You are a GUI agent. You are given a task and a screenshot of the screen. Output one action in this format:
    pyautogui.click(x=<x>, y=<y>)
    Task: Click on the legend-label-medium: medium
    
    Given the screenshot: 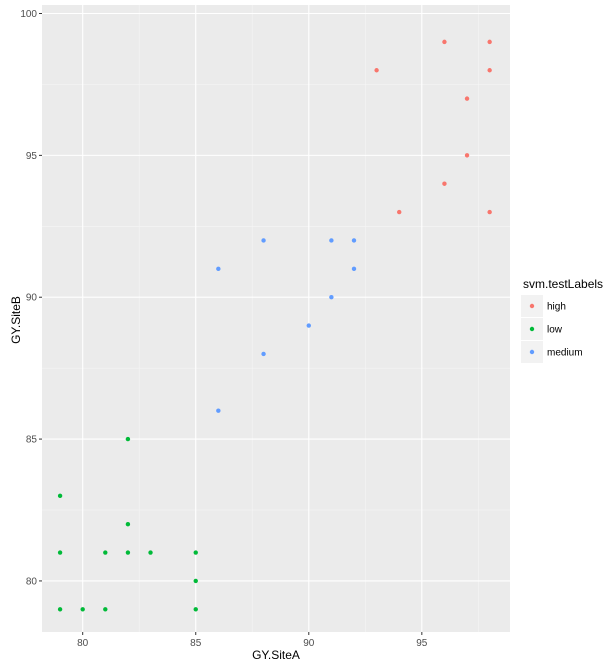 What is the action you would take?
    pyautogui.click(x=565, y=353)
    